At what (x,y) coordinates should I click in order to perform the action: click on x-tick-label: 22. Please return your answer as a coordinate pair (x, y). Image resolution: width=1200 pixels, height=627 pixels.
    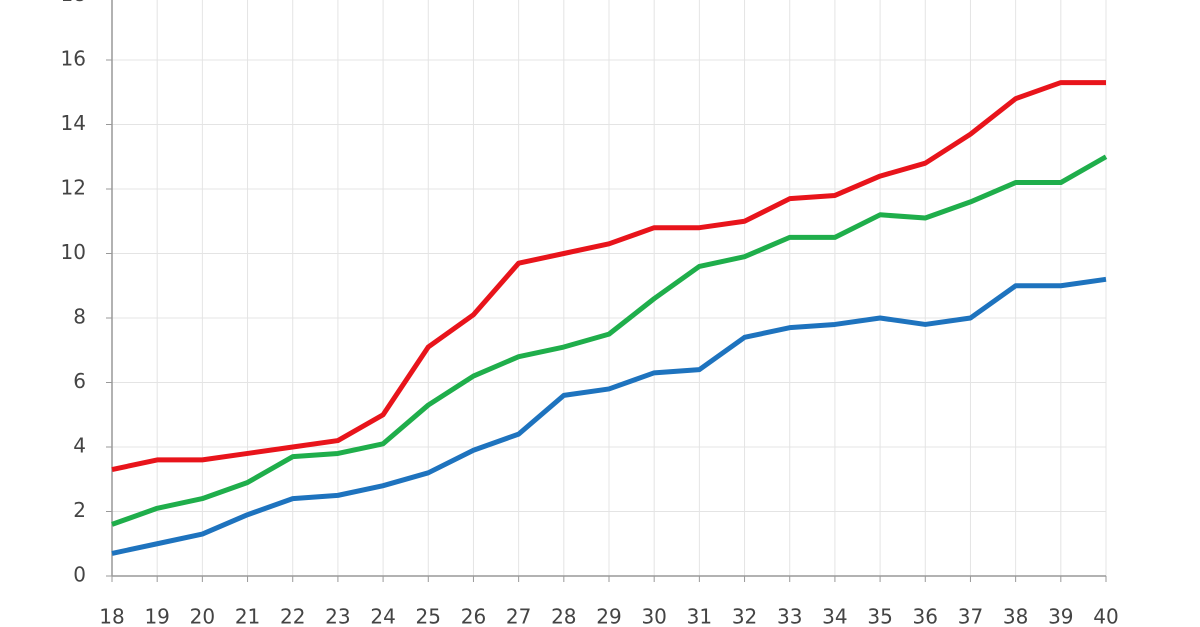
    Looking at the image, I should click on (292, 616).